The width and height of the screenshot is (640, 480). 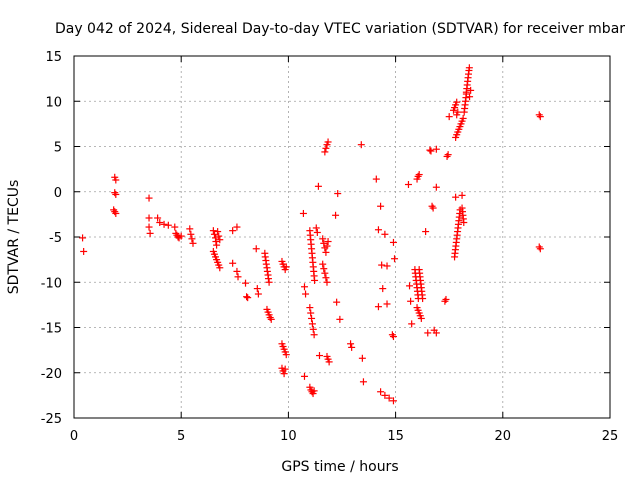 I want to click on y-tick-label: -15, so click(x=51, y=329).